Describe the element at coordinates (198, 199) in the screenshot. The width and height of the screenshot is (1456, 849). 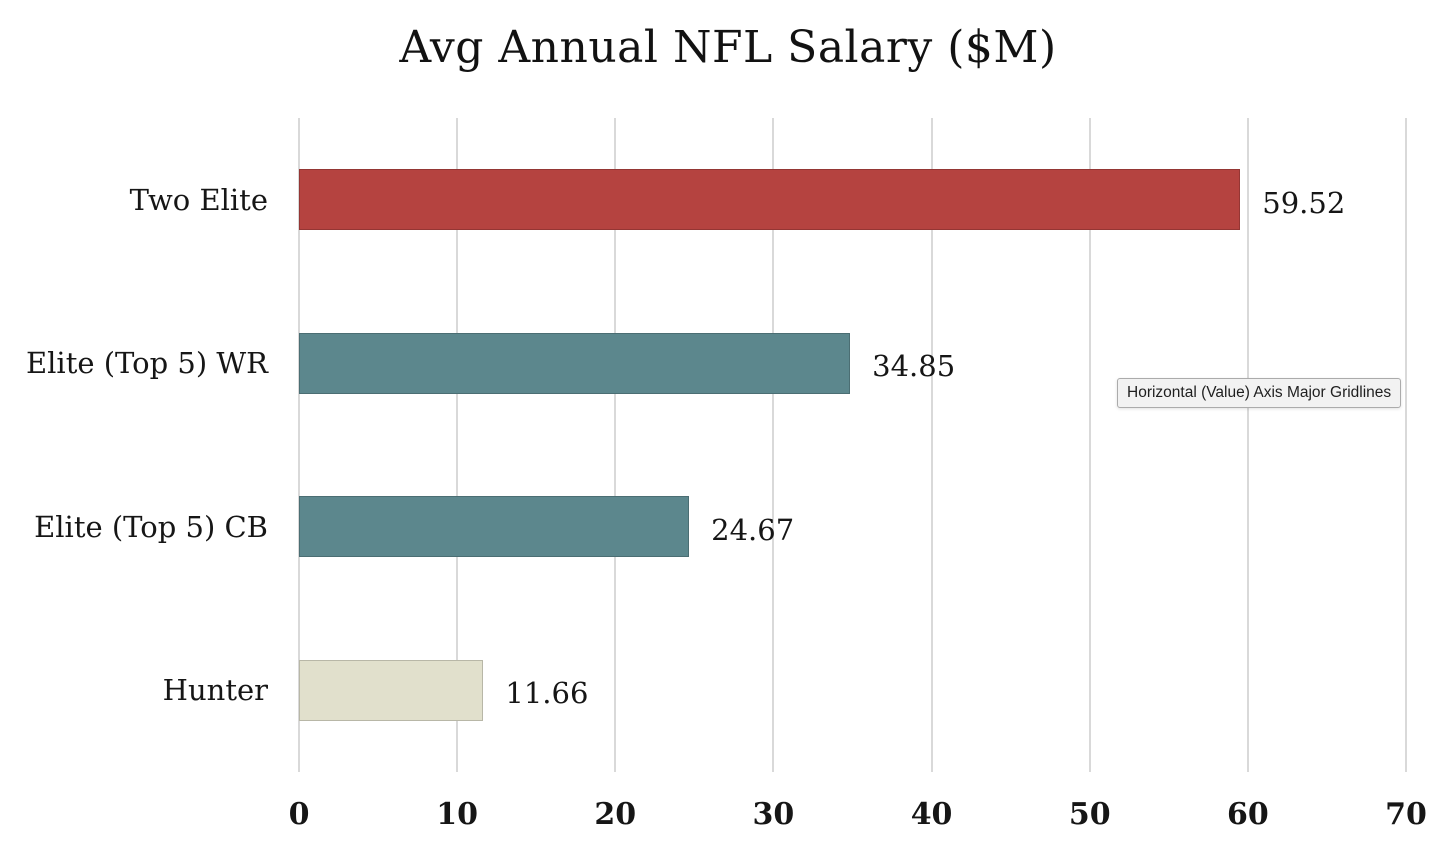
I see `category-label: Two Elite` at that location.